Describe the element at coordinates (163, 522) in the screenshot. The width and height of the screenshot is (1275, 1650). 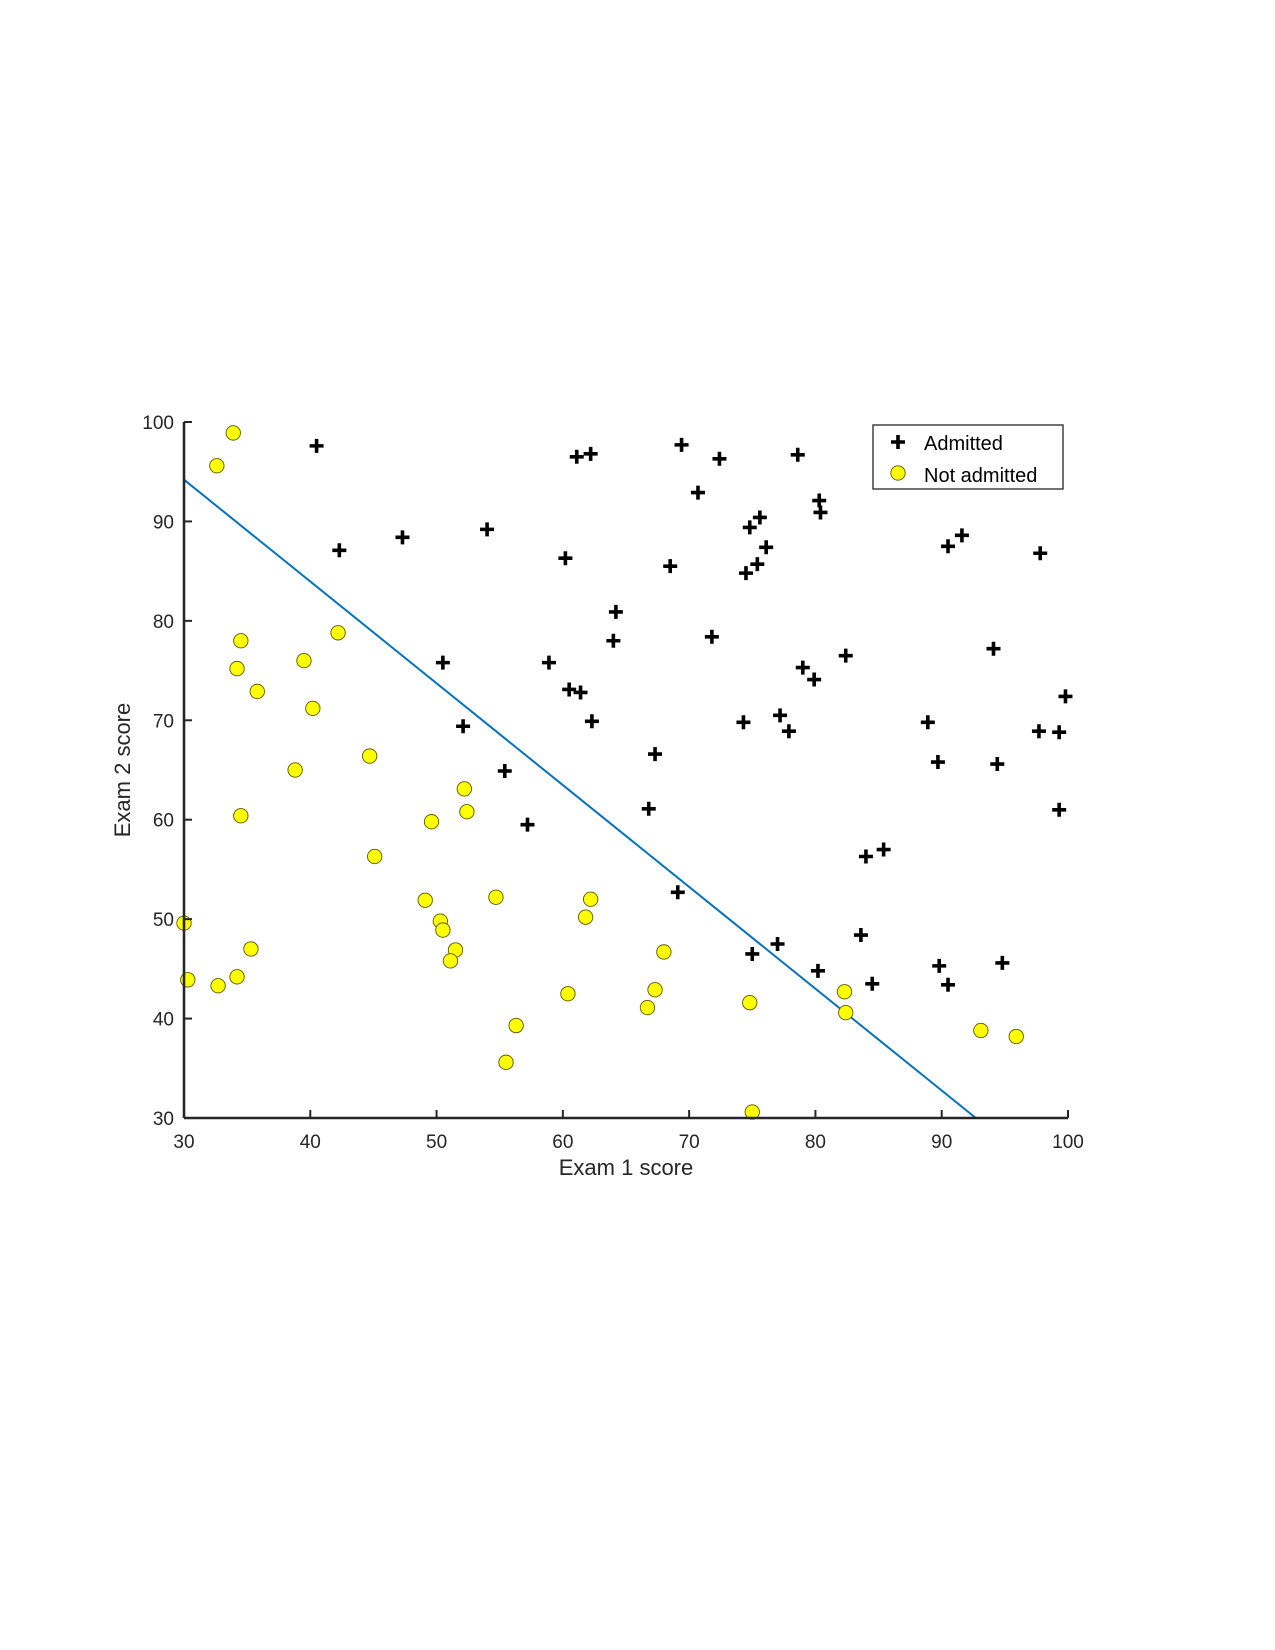
I see `y-tick-label: 90` at that location.